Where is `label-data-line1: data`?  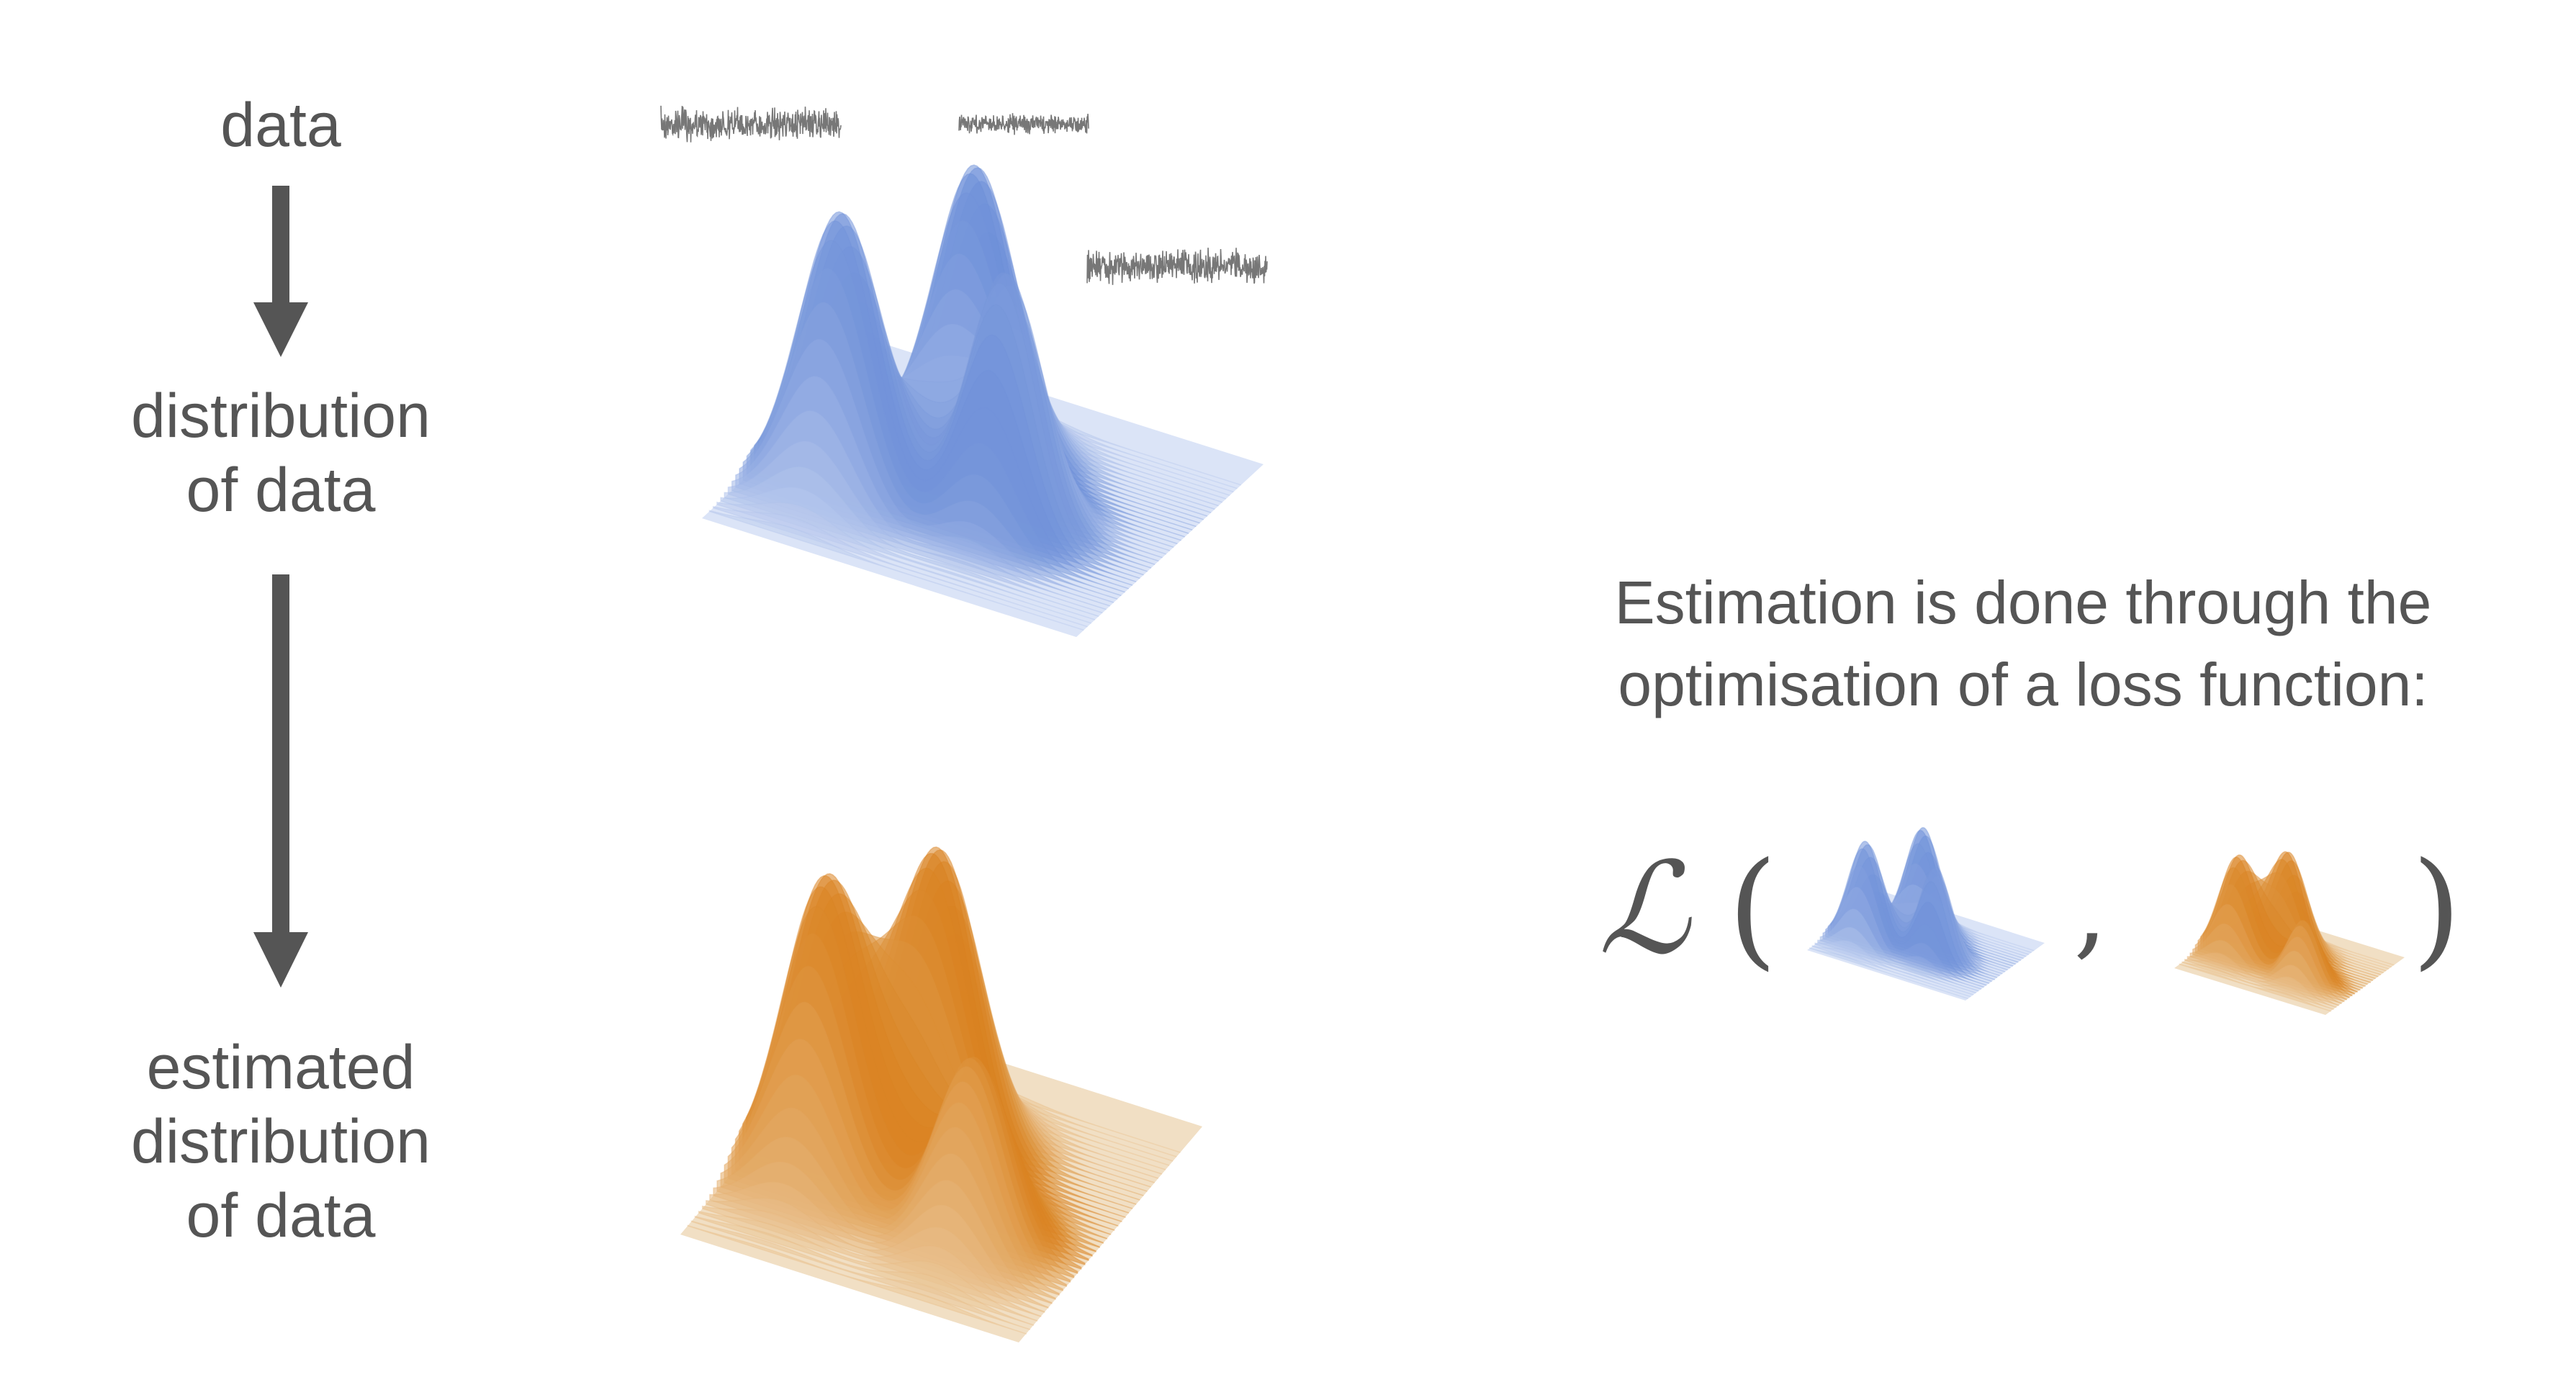 label-data-line1: data is located at coordinates (280, 125).